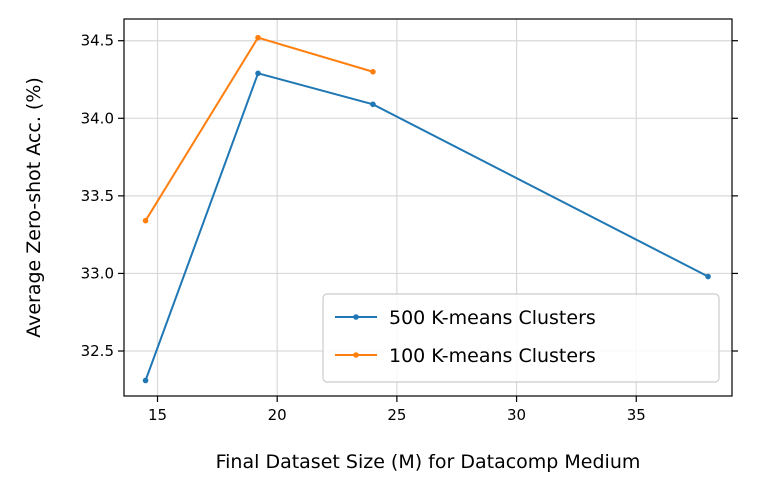  What do you see at coordinates (97, 273) in the screenshot?
I see `y-tick-label: 33.0` at bounding box center [97, 273].